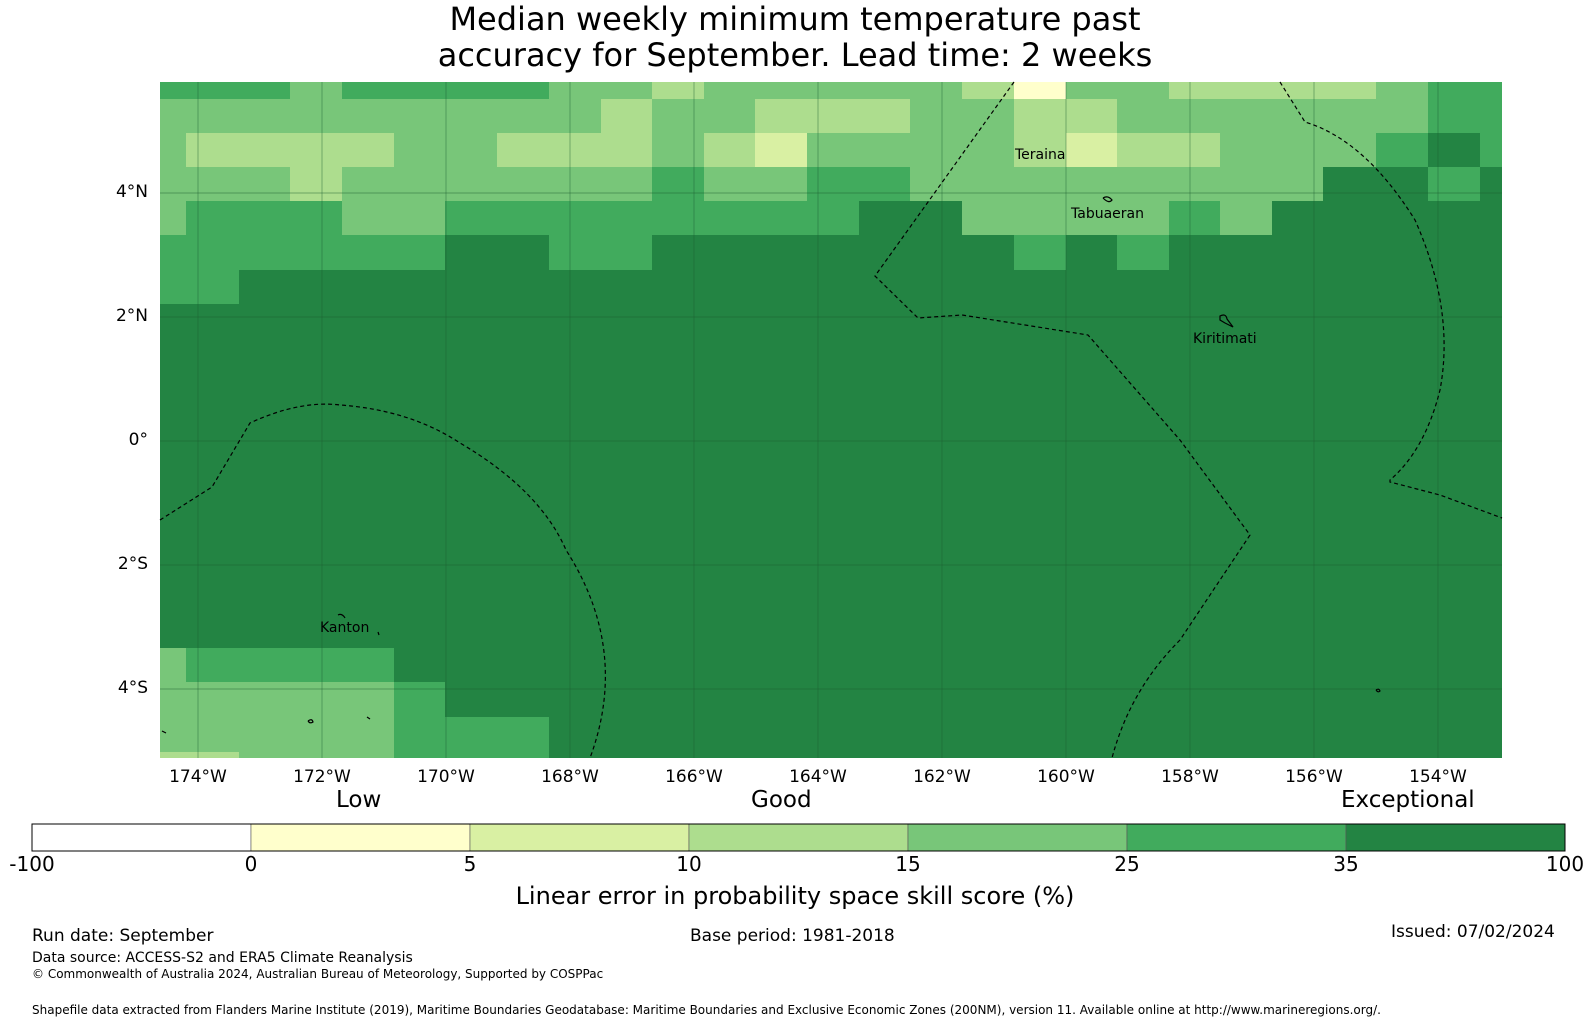  I want to click on lon-label: 156°W, so click(1314, 777).